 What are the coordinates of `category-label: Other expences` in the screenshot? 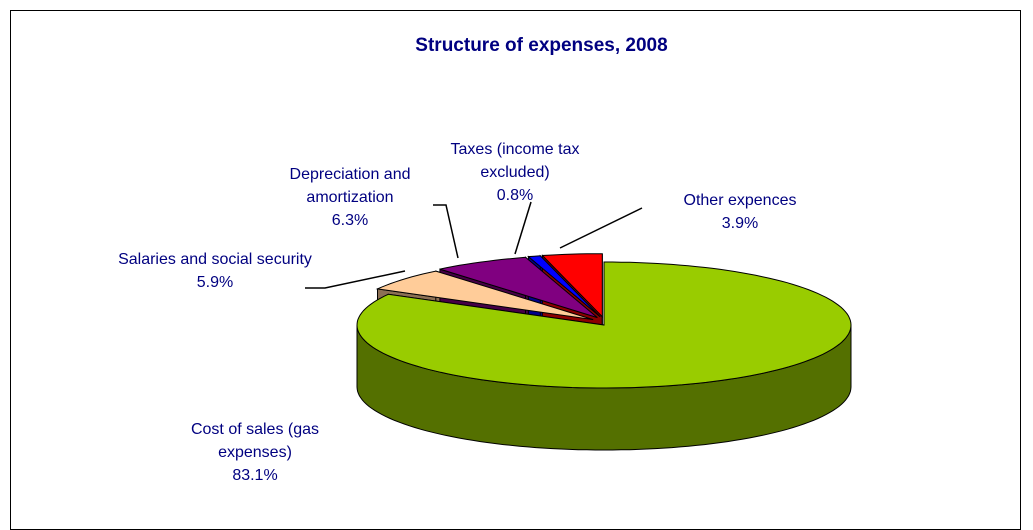 It's located at (740, 200).